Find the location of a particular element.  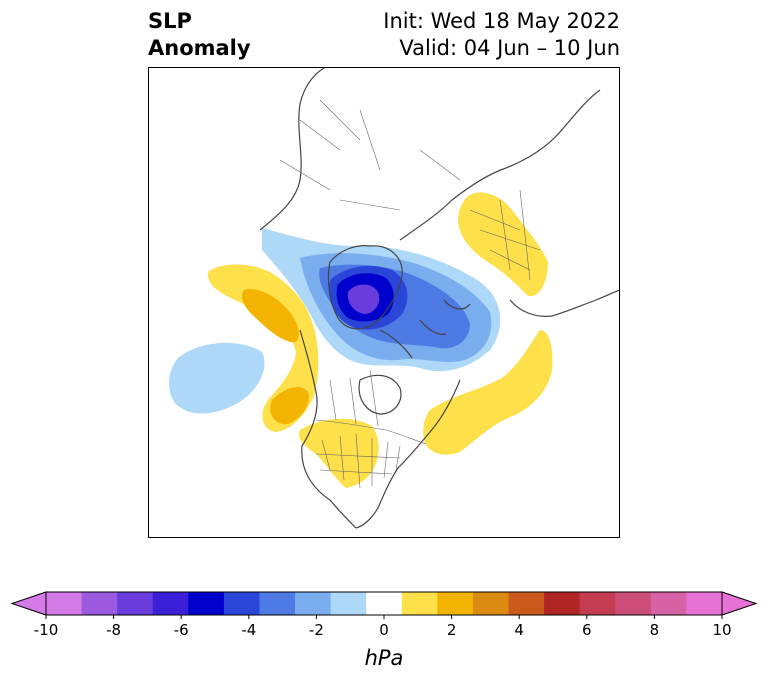

hudson-bay-coast is located at coordinates (380, 394).